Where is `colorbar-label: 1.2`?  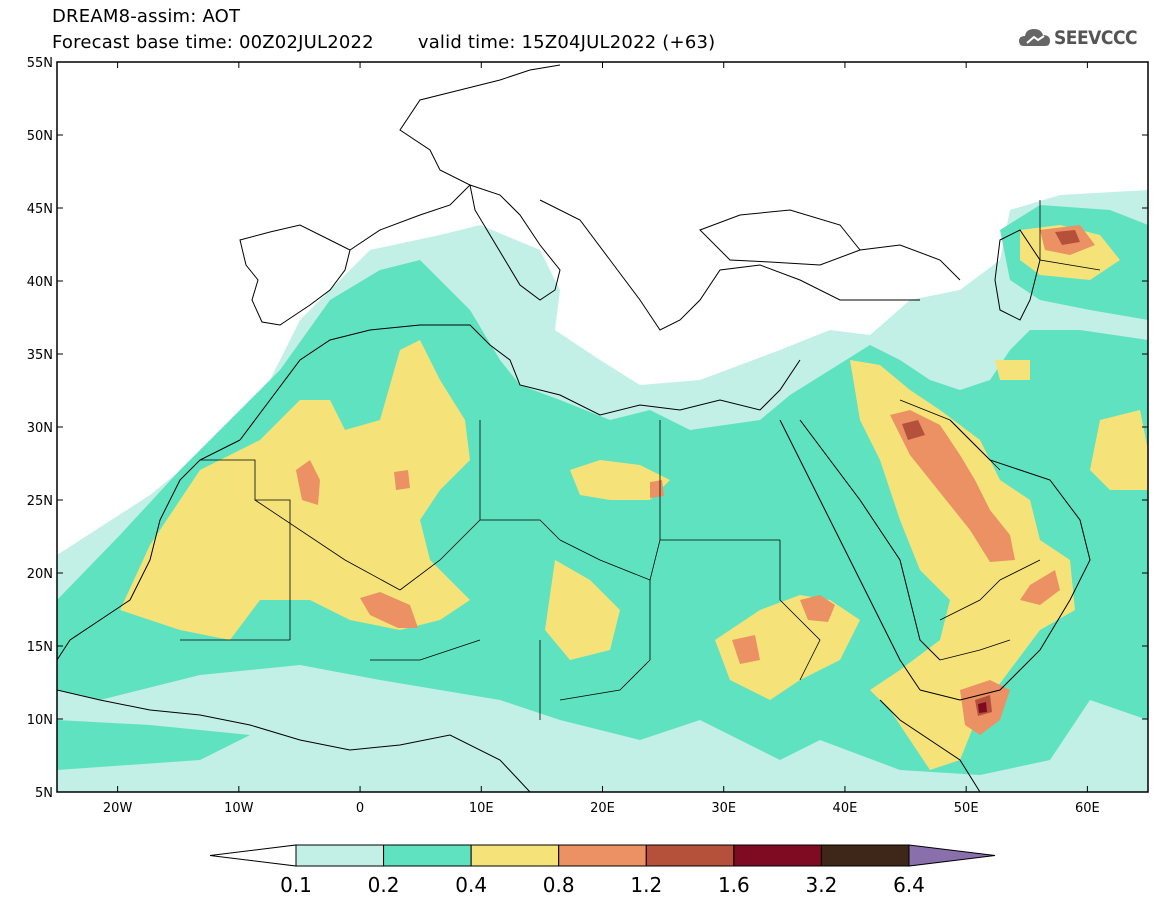 colorbar-label: 1.2 is located at coordinates (646, 885).